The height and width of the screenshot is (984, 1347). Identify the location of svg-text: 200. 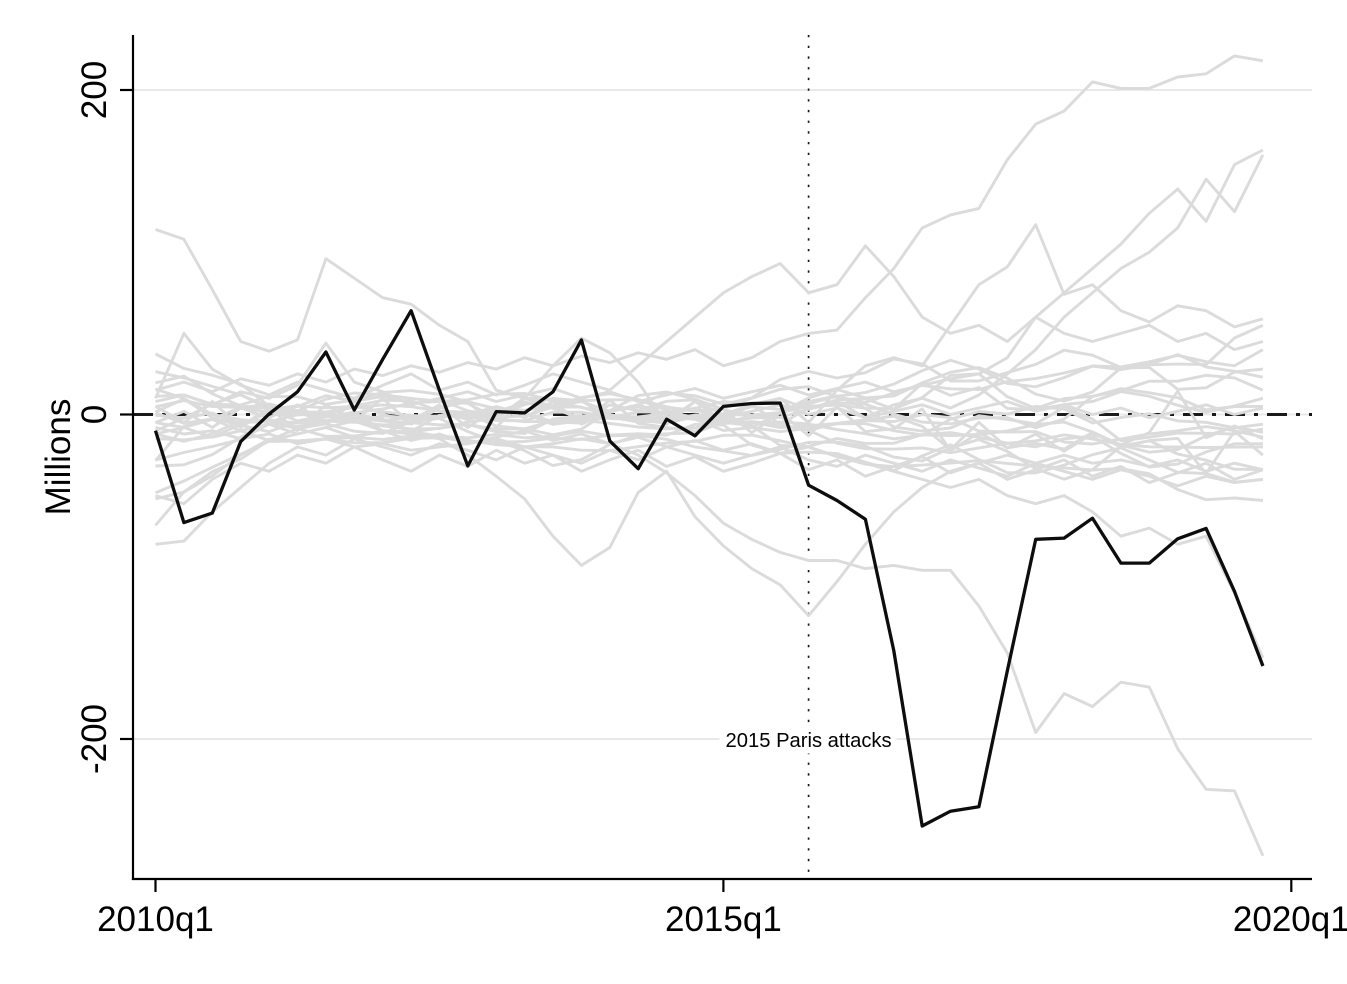
(94, 90).